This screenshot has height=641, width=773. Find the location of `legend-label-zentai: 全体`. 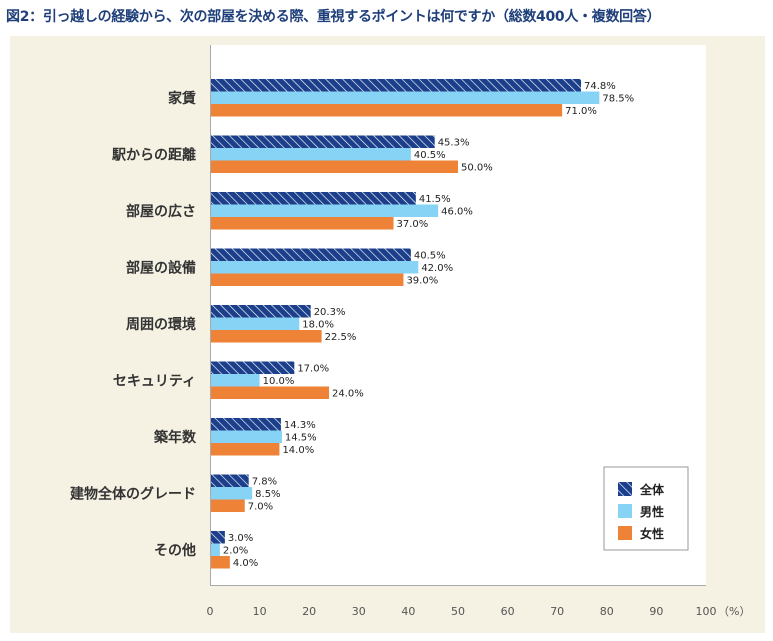

legend-label-zentai: 全体 is located at coordinates (652, 489).